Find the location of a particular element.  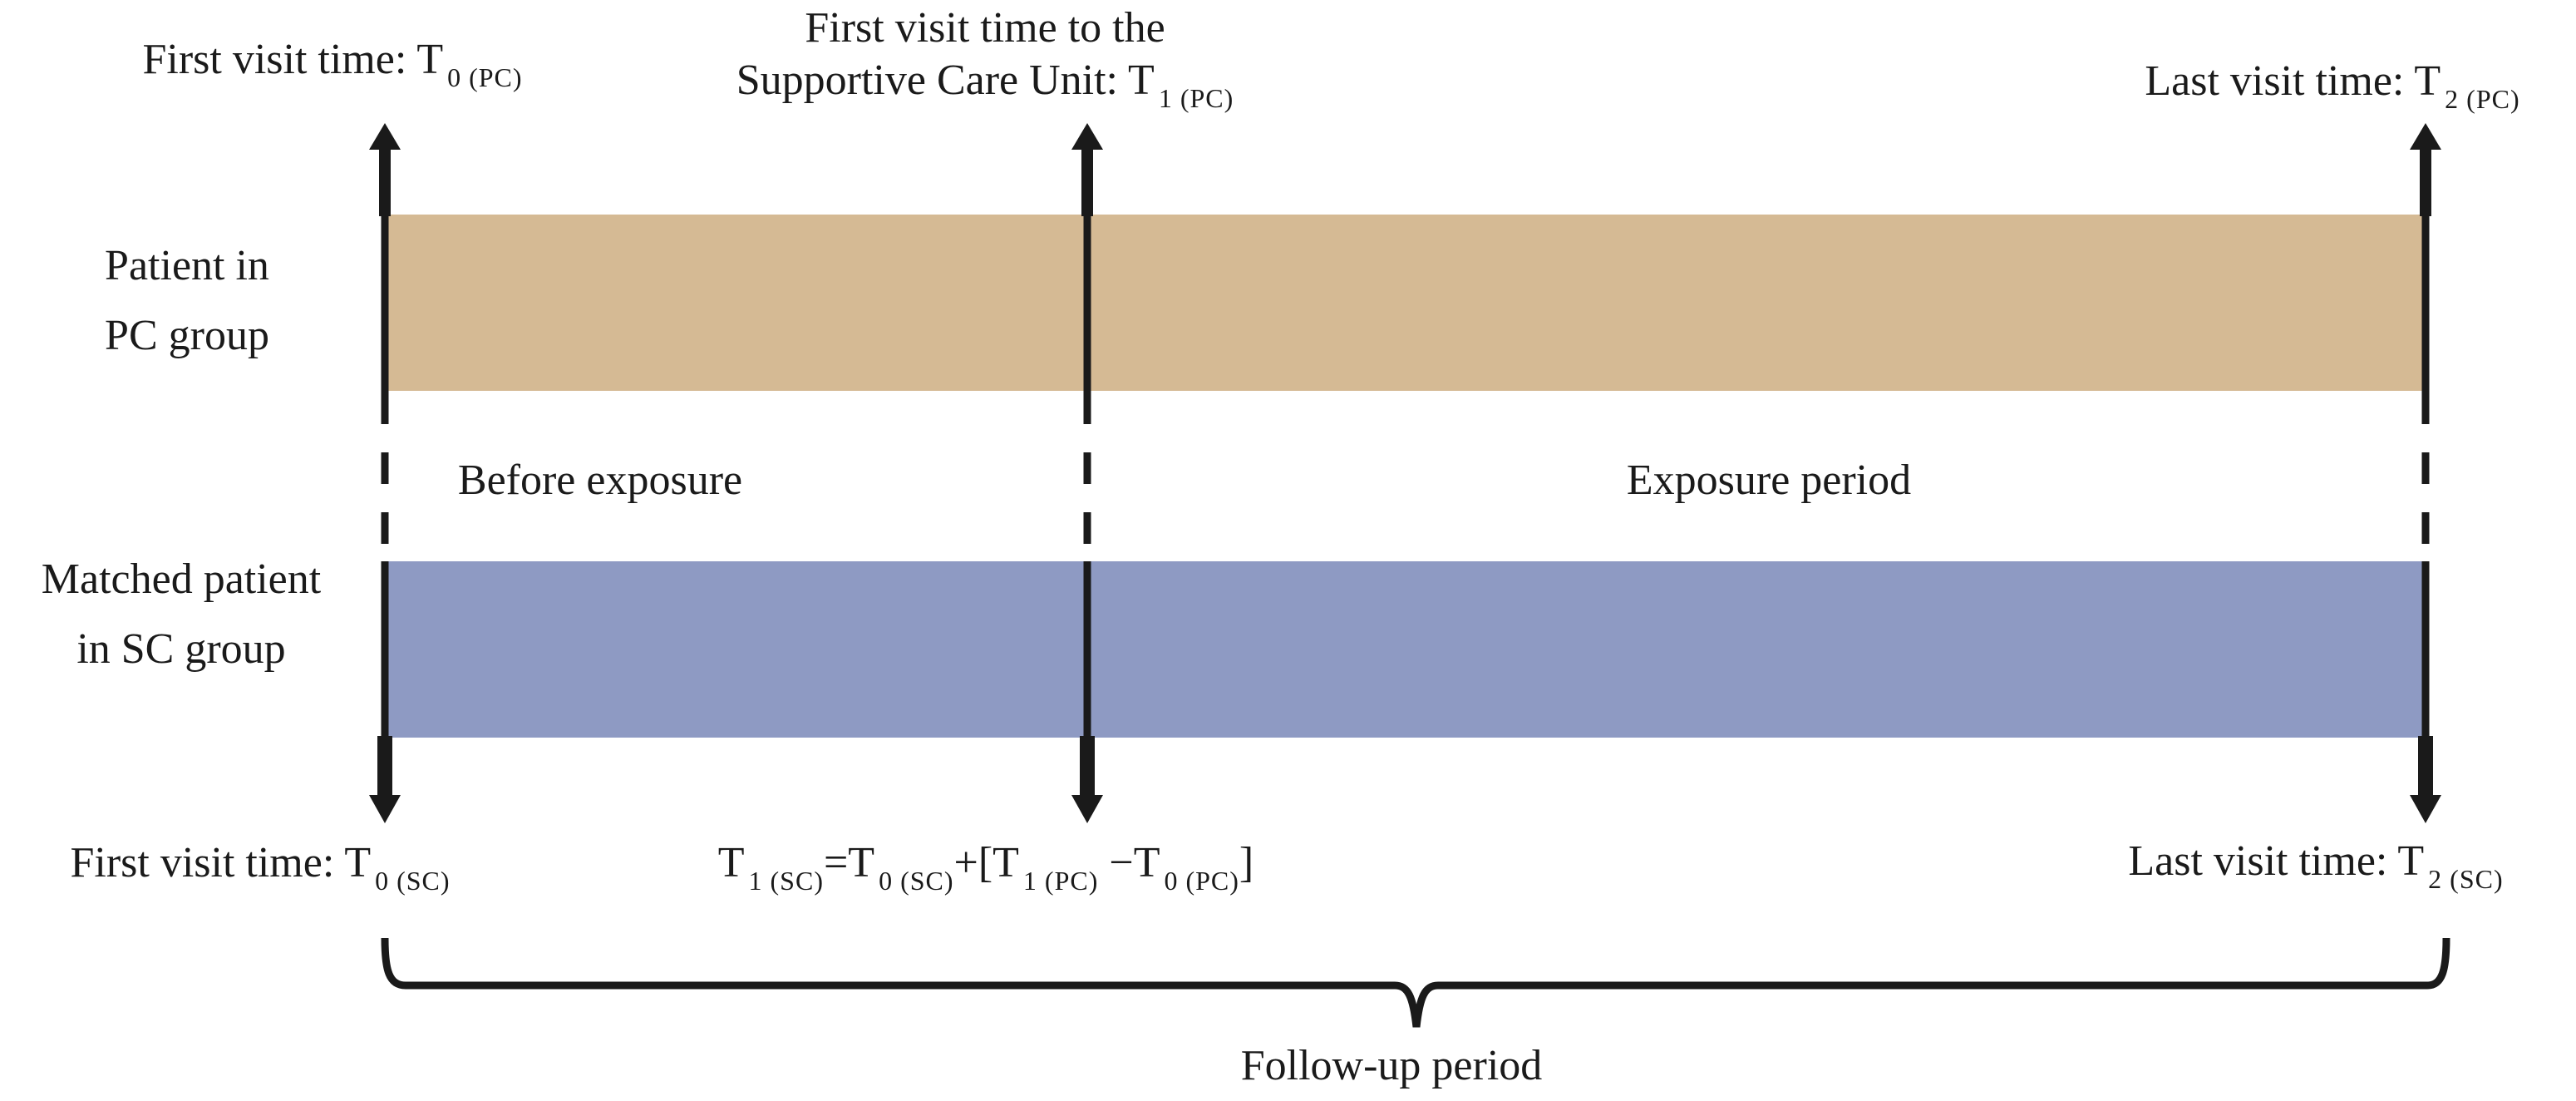

followup-brace is located at coordinates (1415, 982).